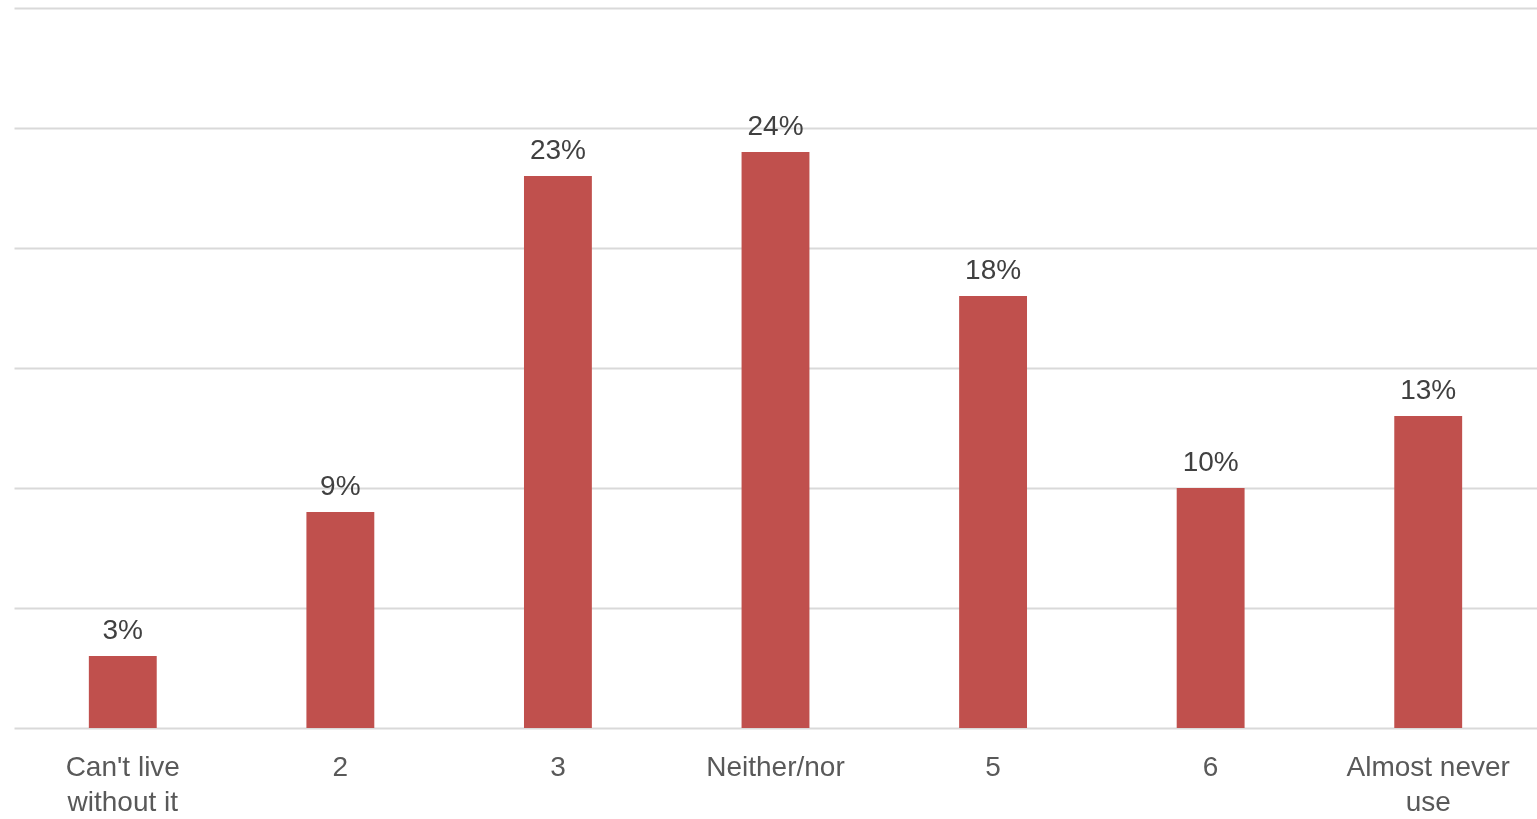 This screenshot has height=819, width=1537. Describe the element at coordinates (340, 766) in the screenshot. I see `x-tick-label: 2` at that location.